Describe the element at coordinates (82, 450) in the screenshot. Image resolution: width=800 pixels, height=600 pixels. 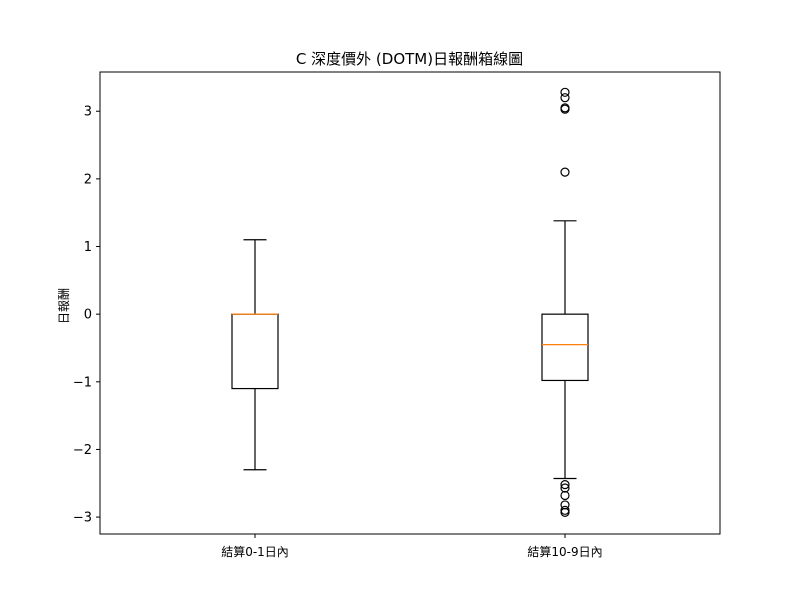
I see `y-tick-label: −2` at that location.